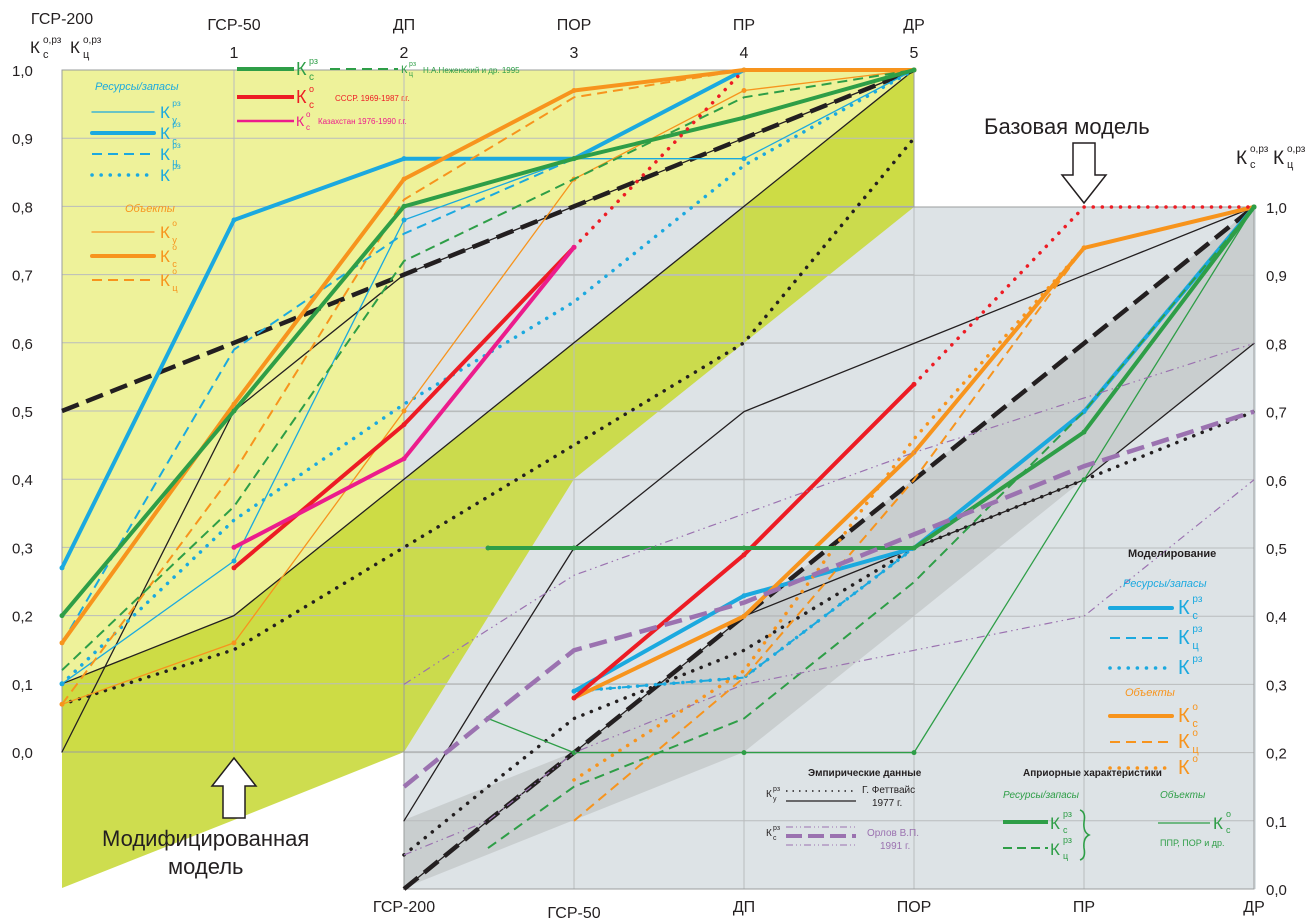  Describe the element at coordinates (1165, 584) in the screenshot. I see `legend-right-heading-rz: Ресурсы/запасы` at that location.